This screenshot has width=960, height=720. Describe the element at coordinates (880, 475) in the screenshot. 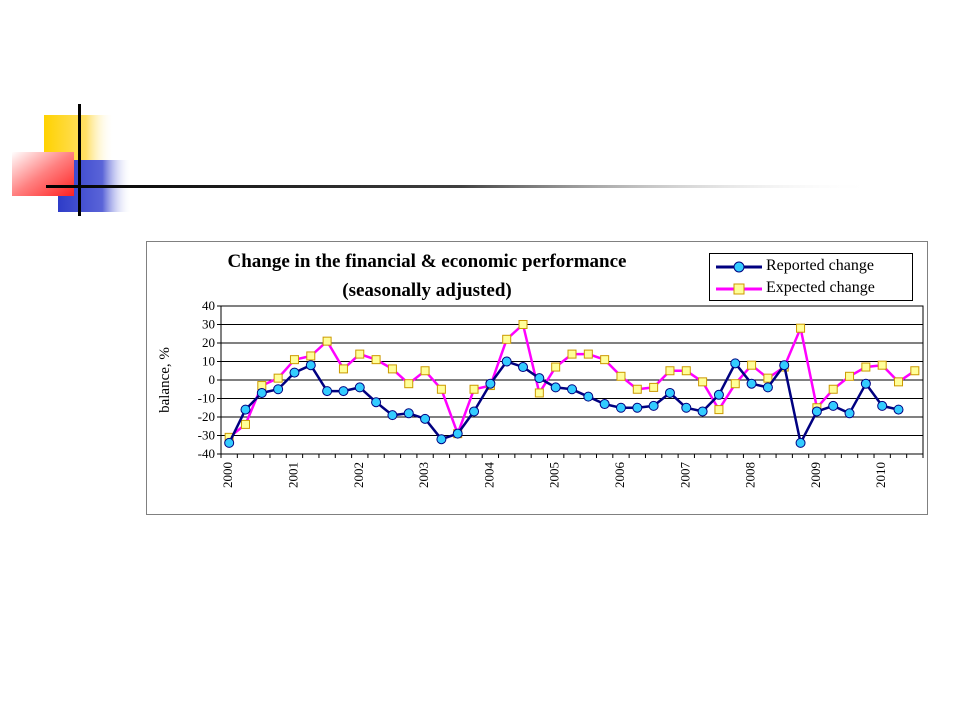

I see `x-tick-label: 2010` at that location.